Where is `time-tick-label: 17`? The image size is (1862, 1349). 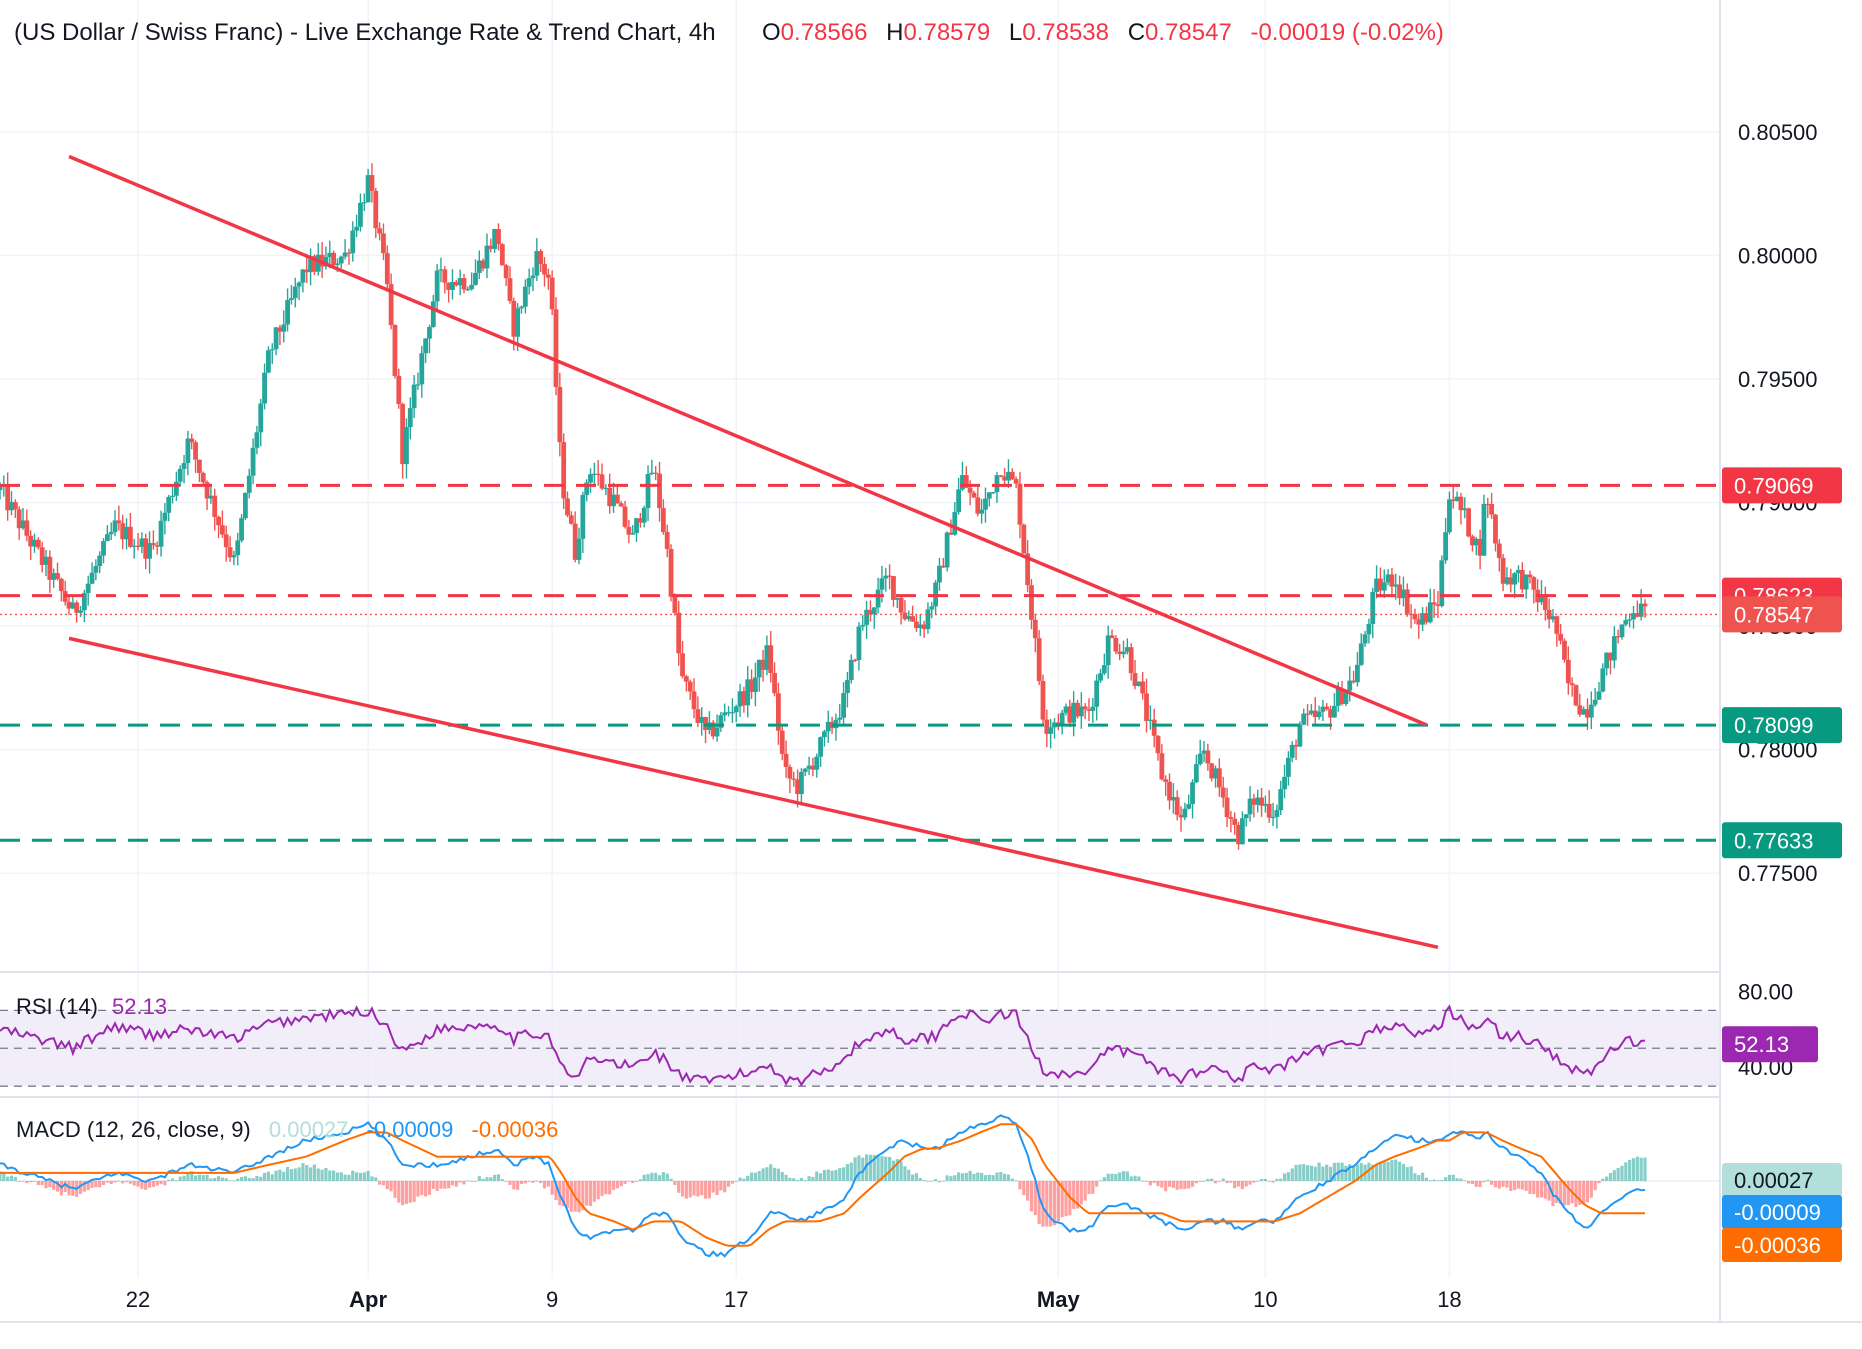 time-tick-label: 17 is located at coordinates (736, 1299).